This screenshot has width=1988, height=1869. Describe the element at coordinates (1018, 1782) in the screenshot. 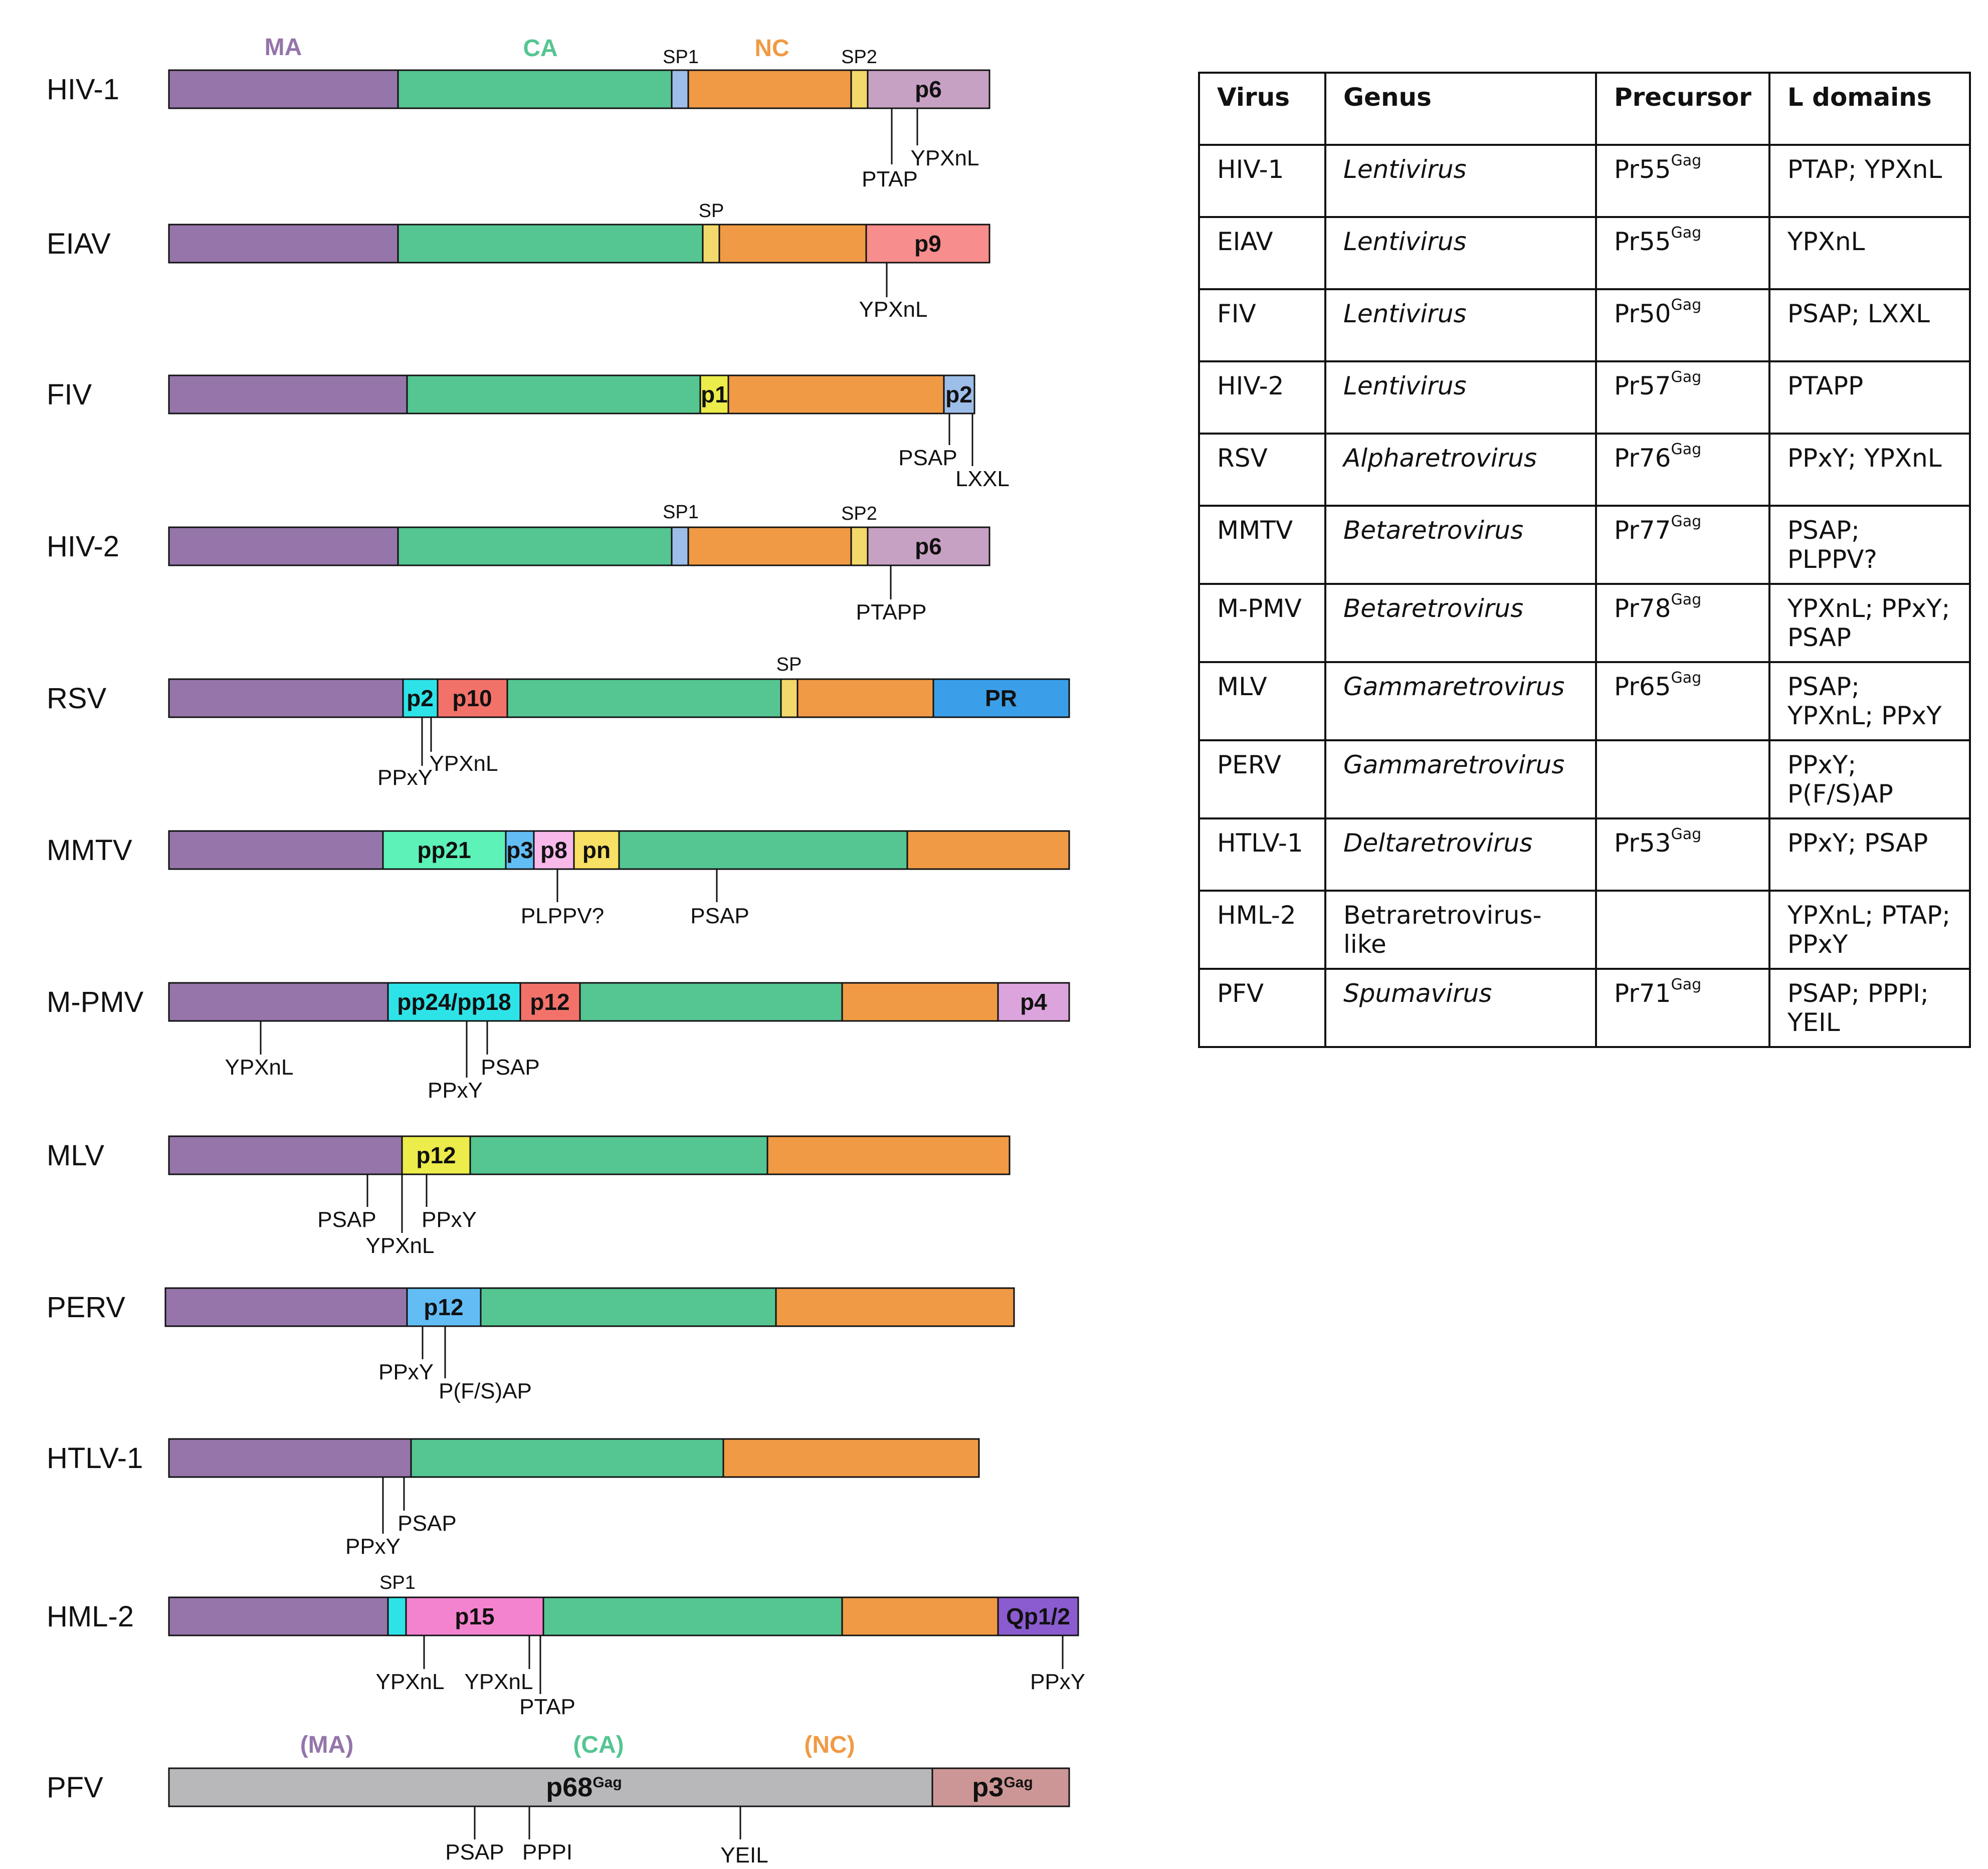

I see `superscript-gag: Gag` at that location.